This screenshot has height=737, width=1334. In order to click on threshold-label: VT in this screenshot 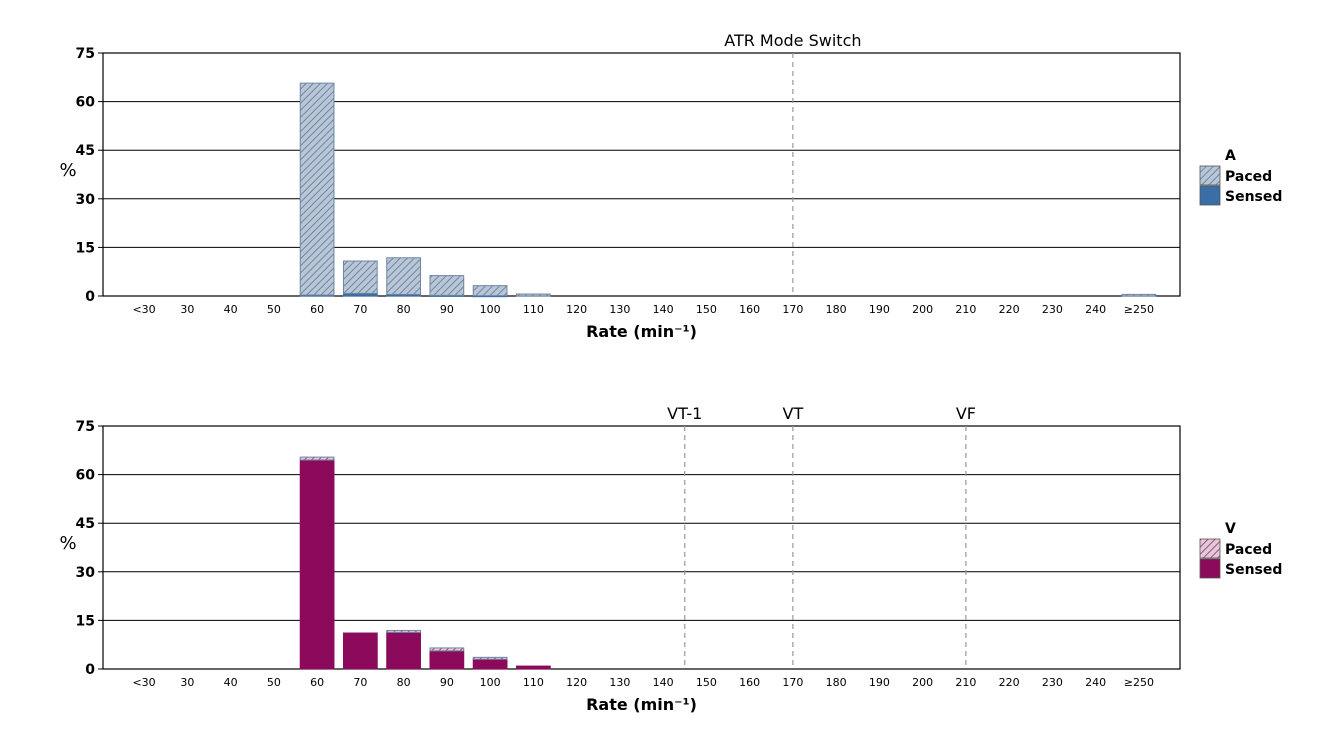, I will do `click(793, 413)`.